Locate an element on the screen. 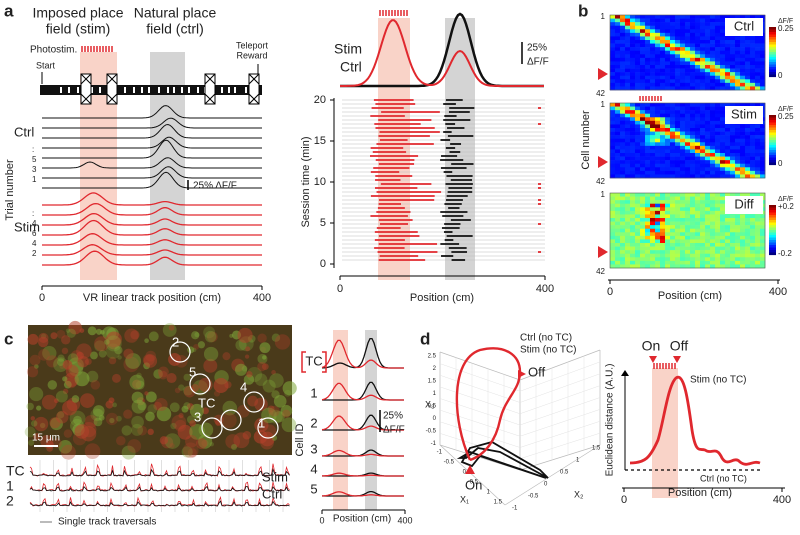 This screenshot has height=535, width=800. heatmap-frame is located at coordinates (687, 140).